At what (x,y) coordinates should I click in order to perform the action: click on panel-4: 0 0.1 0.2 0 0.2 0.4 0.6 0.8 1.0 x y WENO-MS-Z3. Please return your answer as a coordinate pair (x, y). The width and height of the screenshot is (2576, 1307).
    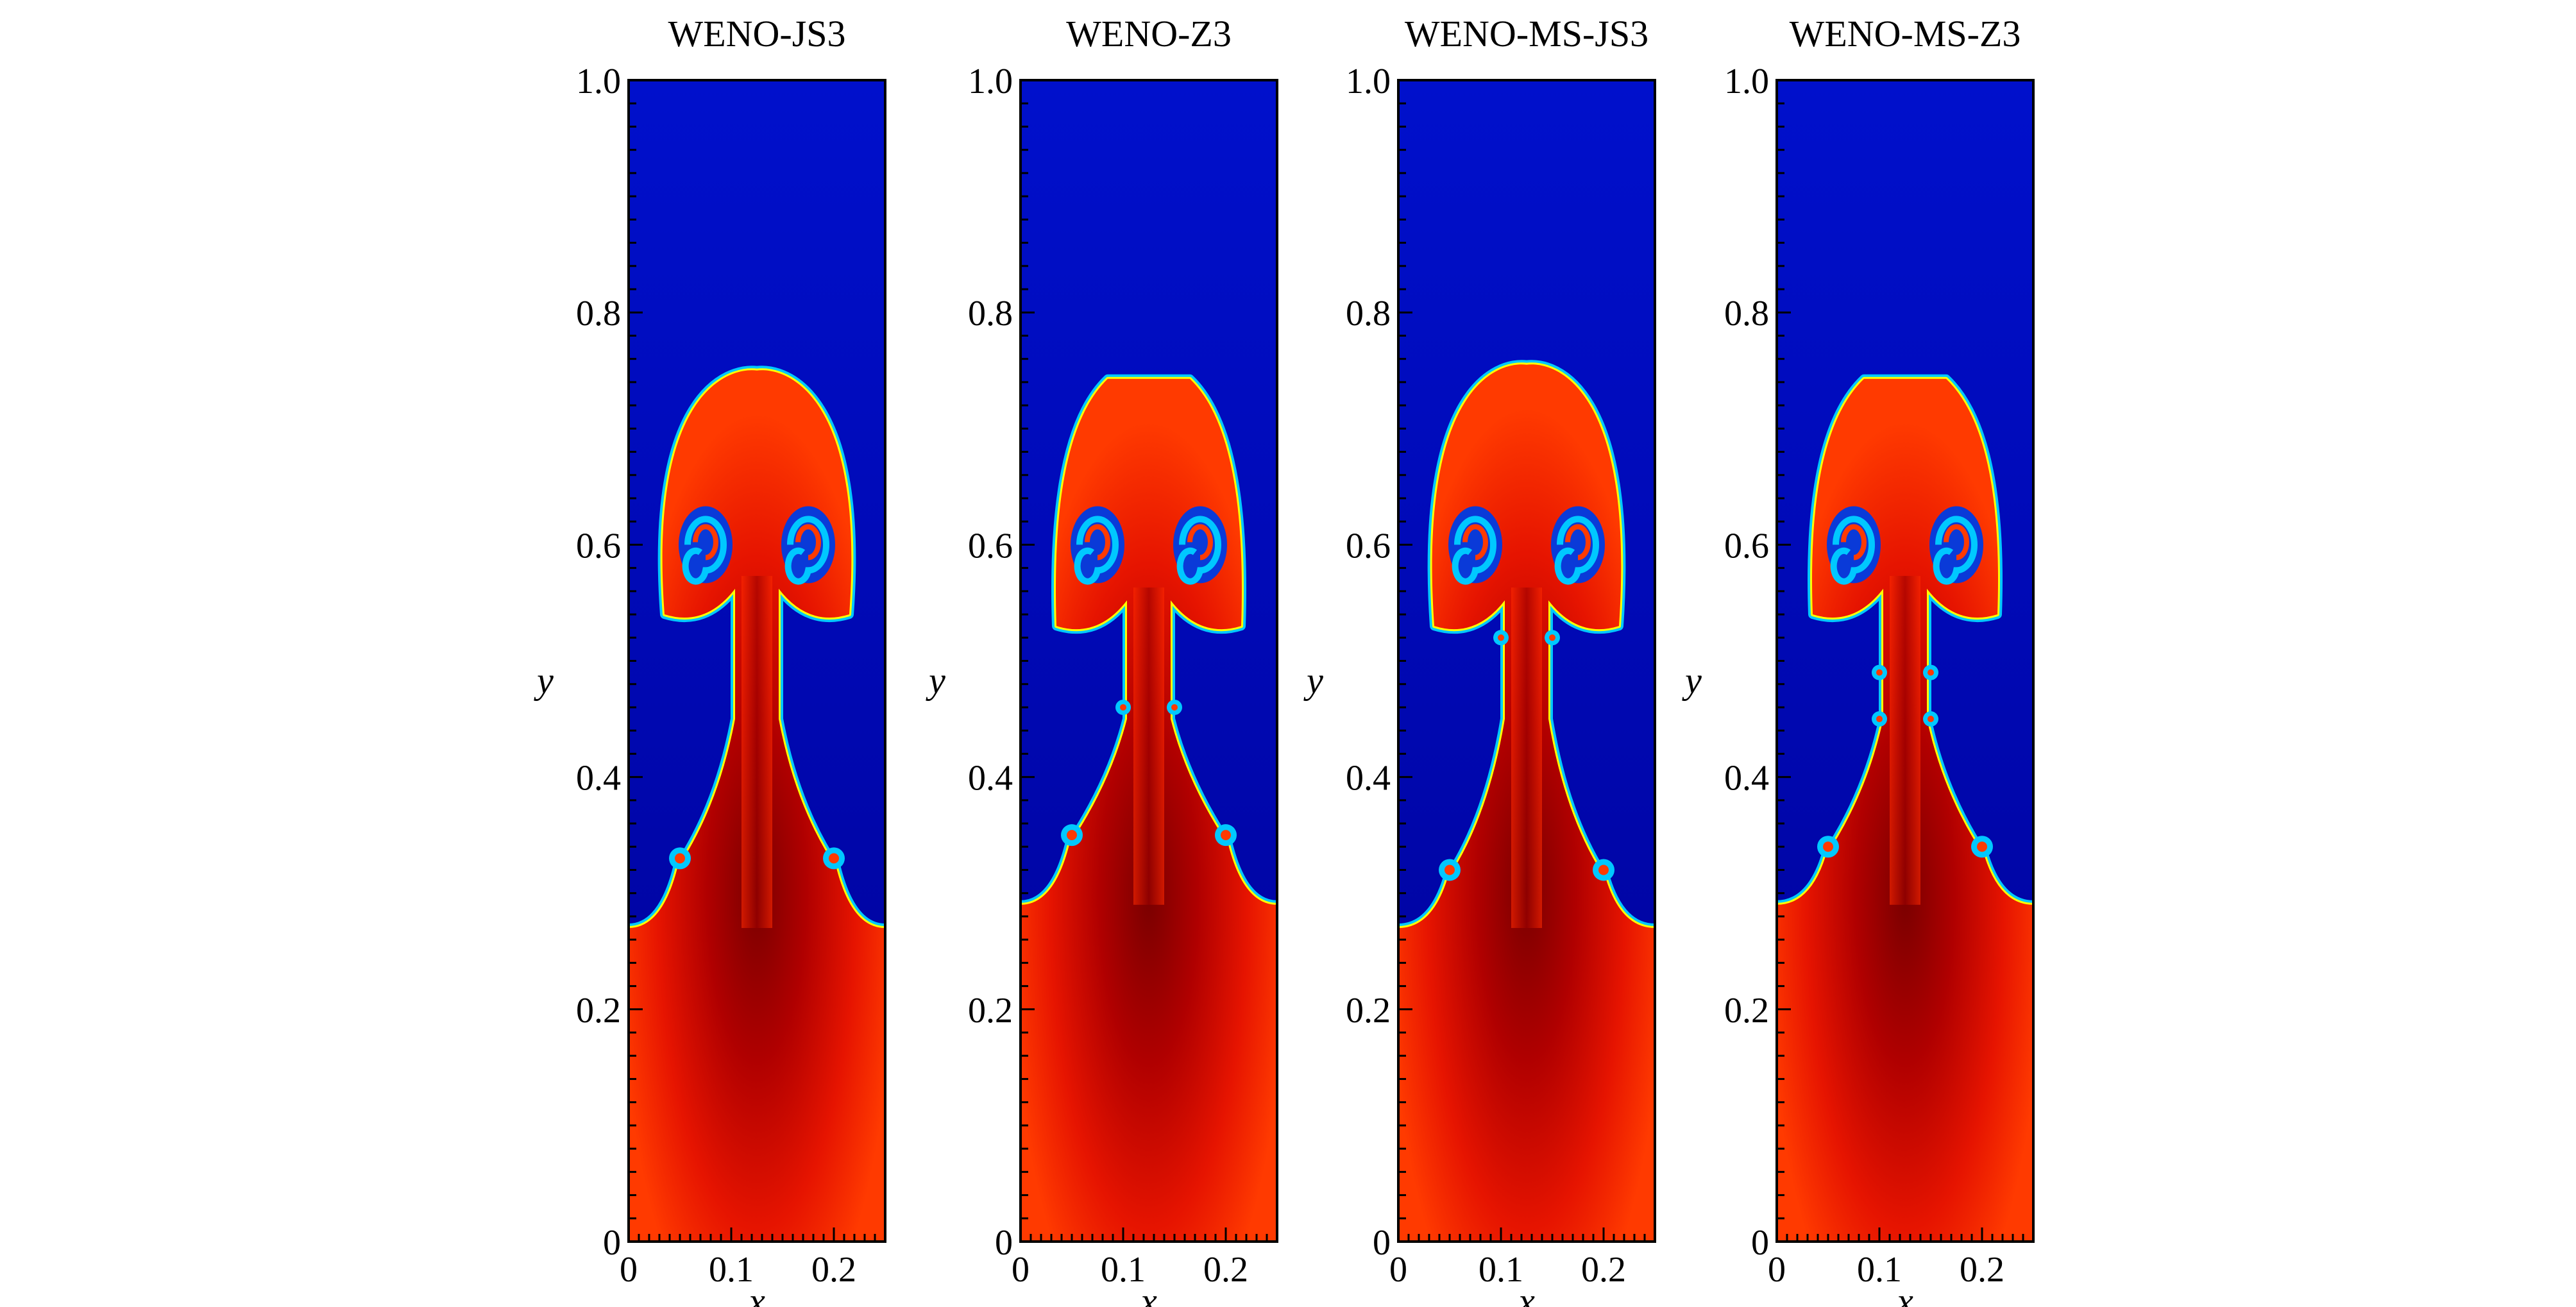
    Looking at the image, I should click on (1858, 660).